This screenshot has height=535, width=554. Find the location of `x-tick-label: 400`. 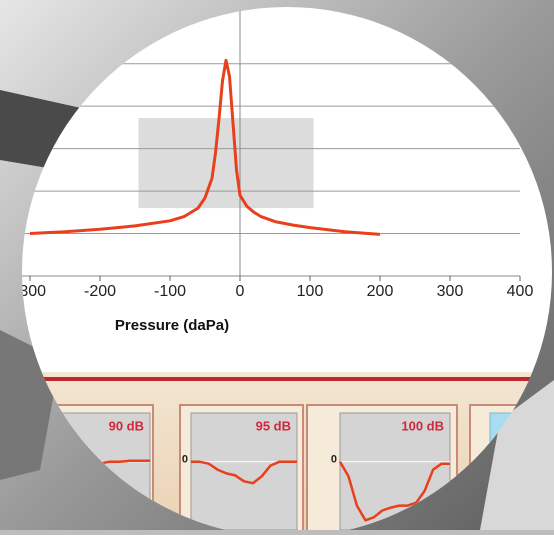

x-tick-label: 400 is located at coordinates (520, 291).